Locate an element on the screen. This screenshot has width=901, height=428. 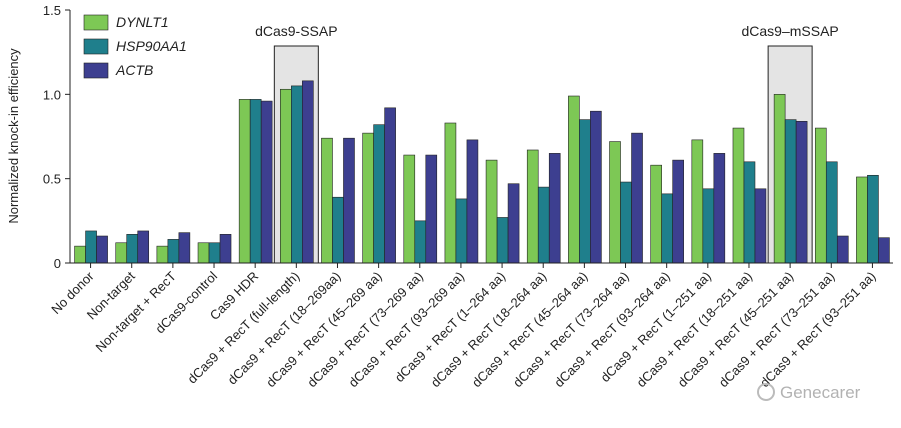
legend-label: HSP90AA1 is located at coordinates (151, 46).